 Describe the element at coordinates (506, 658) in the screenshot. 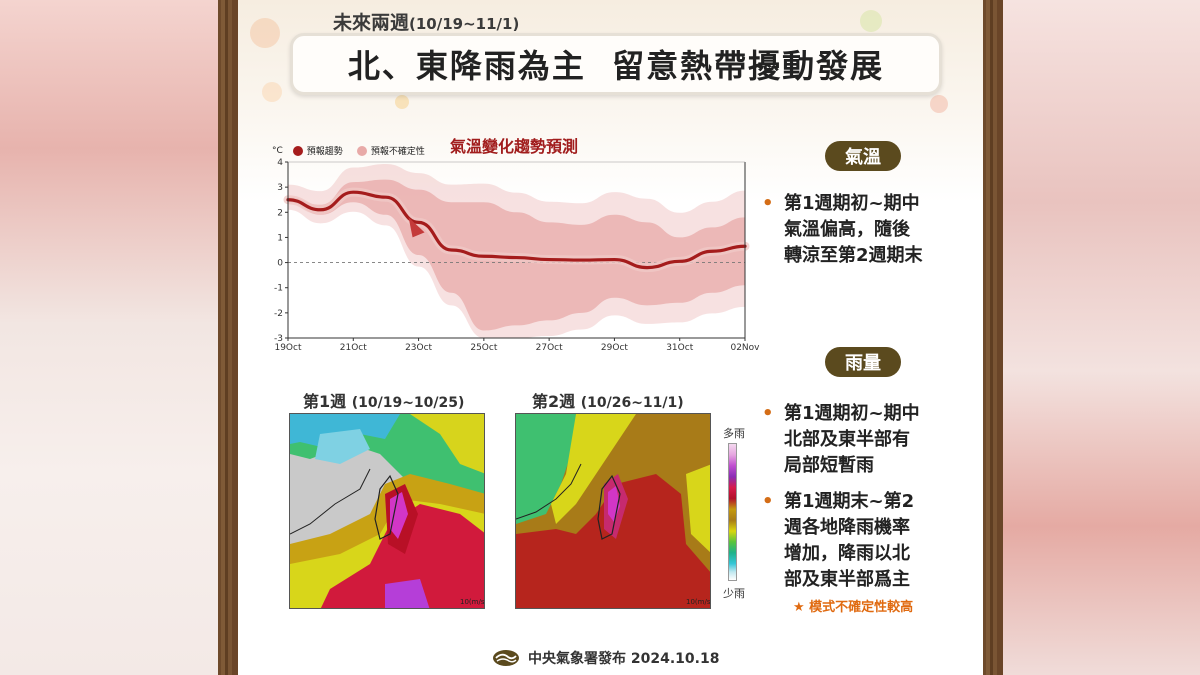

I see `cwa-logo-icon` at that location.